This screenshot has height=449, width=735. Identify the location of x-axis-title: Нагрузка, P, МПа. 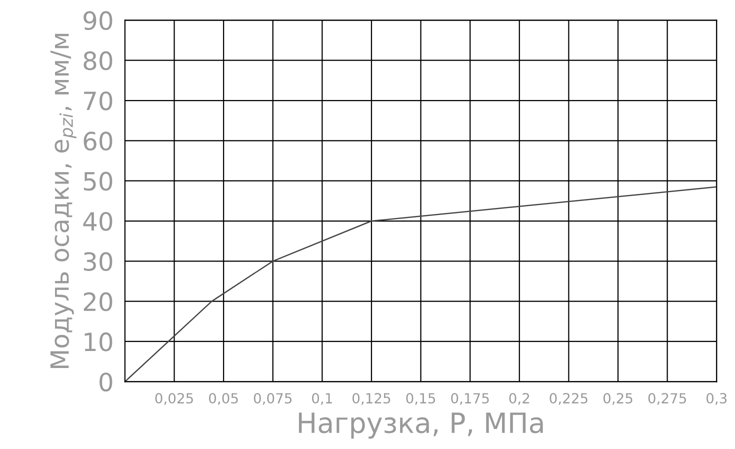
(420, 425).